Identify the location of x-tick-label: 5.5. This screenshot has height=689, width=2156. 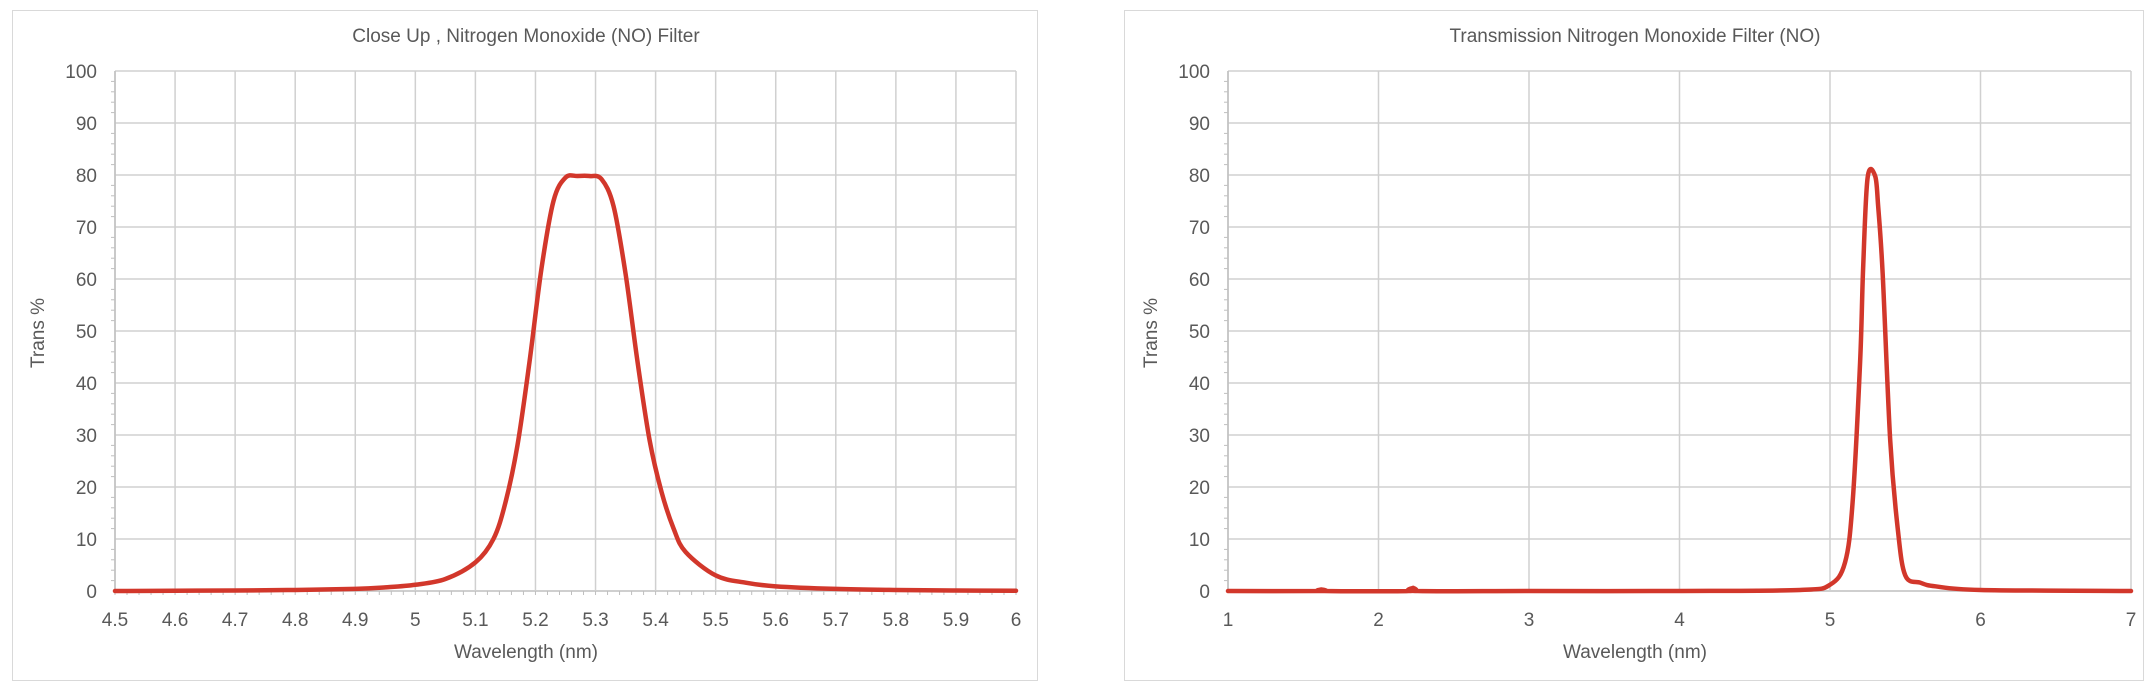
(715, 620).